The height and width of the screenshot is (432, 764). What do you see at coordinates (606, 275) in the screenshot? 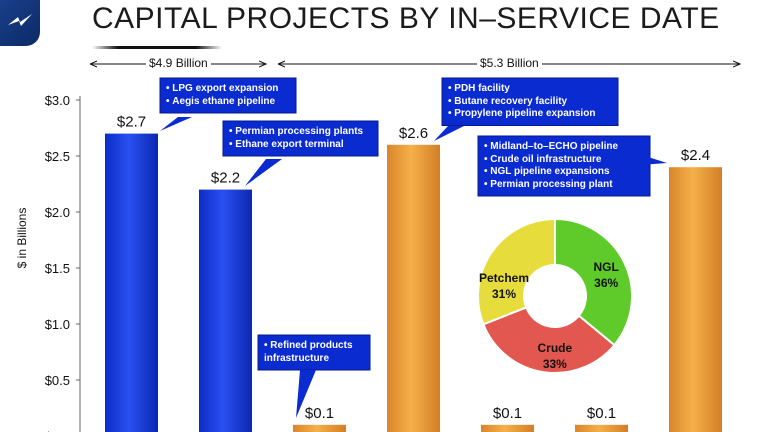
I see `pie-label-ngl: NGL 36%` at bounding box center [606, 275].